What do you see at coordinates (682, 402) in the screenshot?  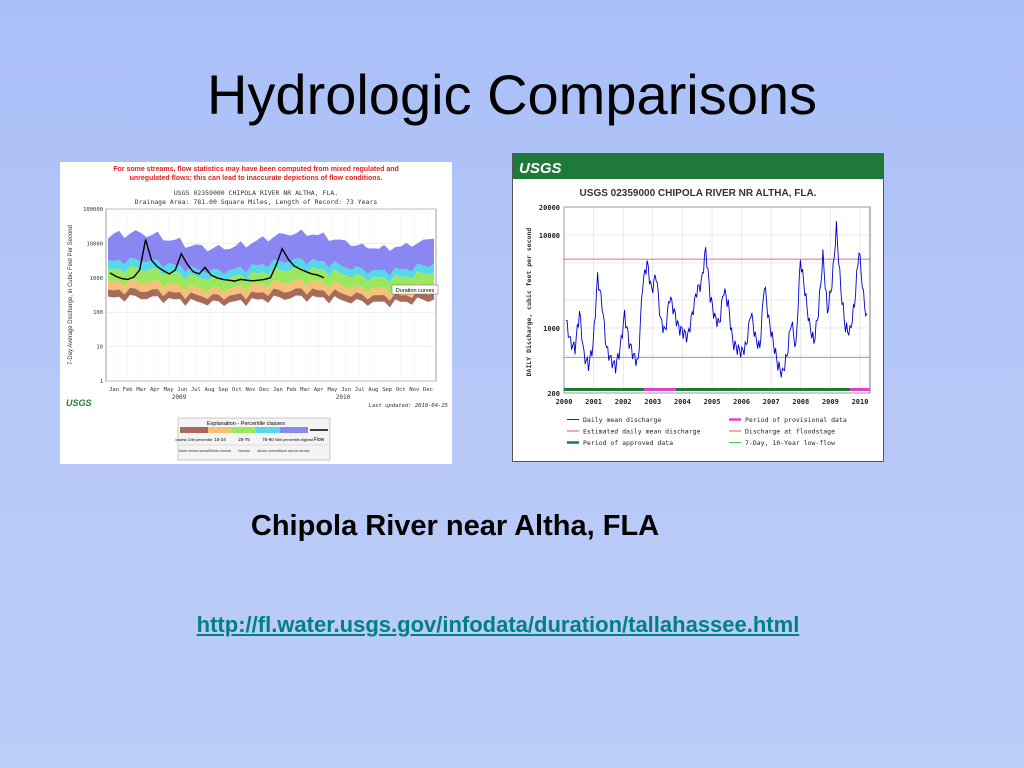 I see `right-x-tick-label: 2004` at bounding box center [682, 402].